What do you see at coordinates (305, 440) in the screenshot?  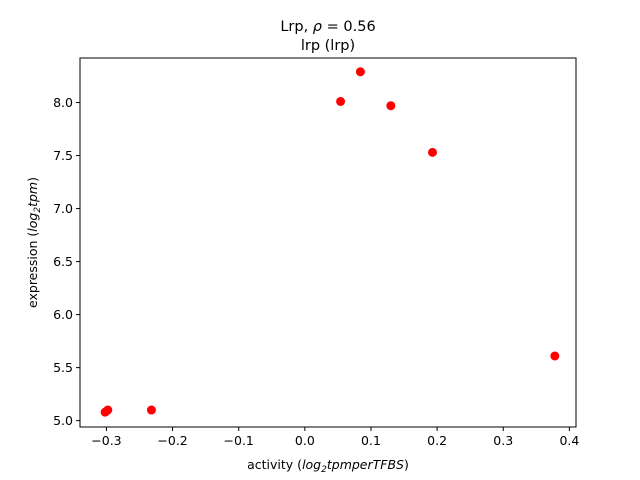 I see `x-tick-label: 0.0` at bounding box center [305, 440].